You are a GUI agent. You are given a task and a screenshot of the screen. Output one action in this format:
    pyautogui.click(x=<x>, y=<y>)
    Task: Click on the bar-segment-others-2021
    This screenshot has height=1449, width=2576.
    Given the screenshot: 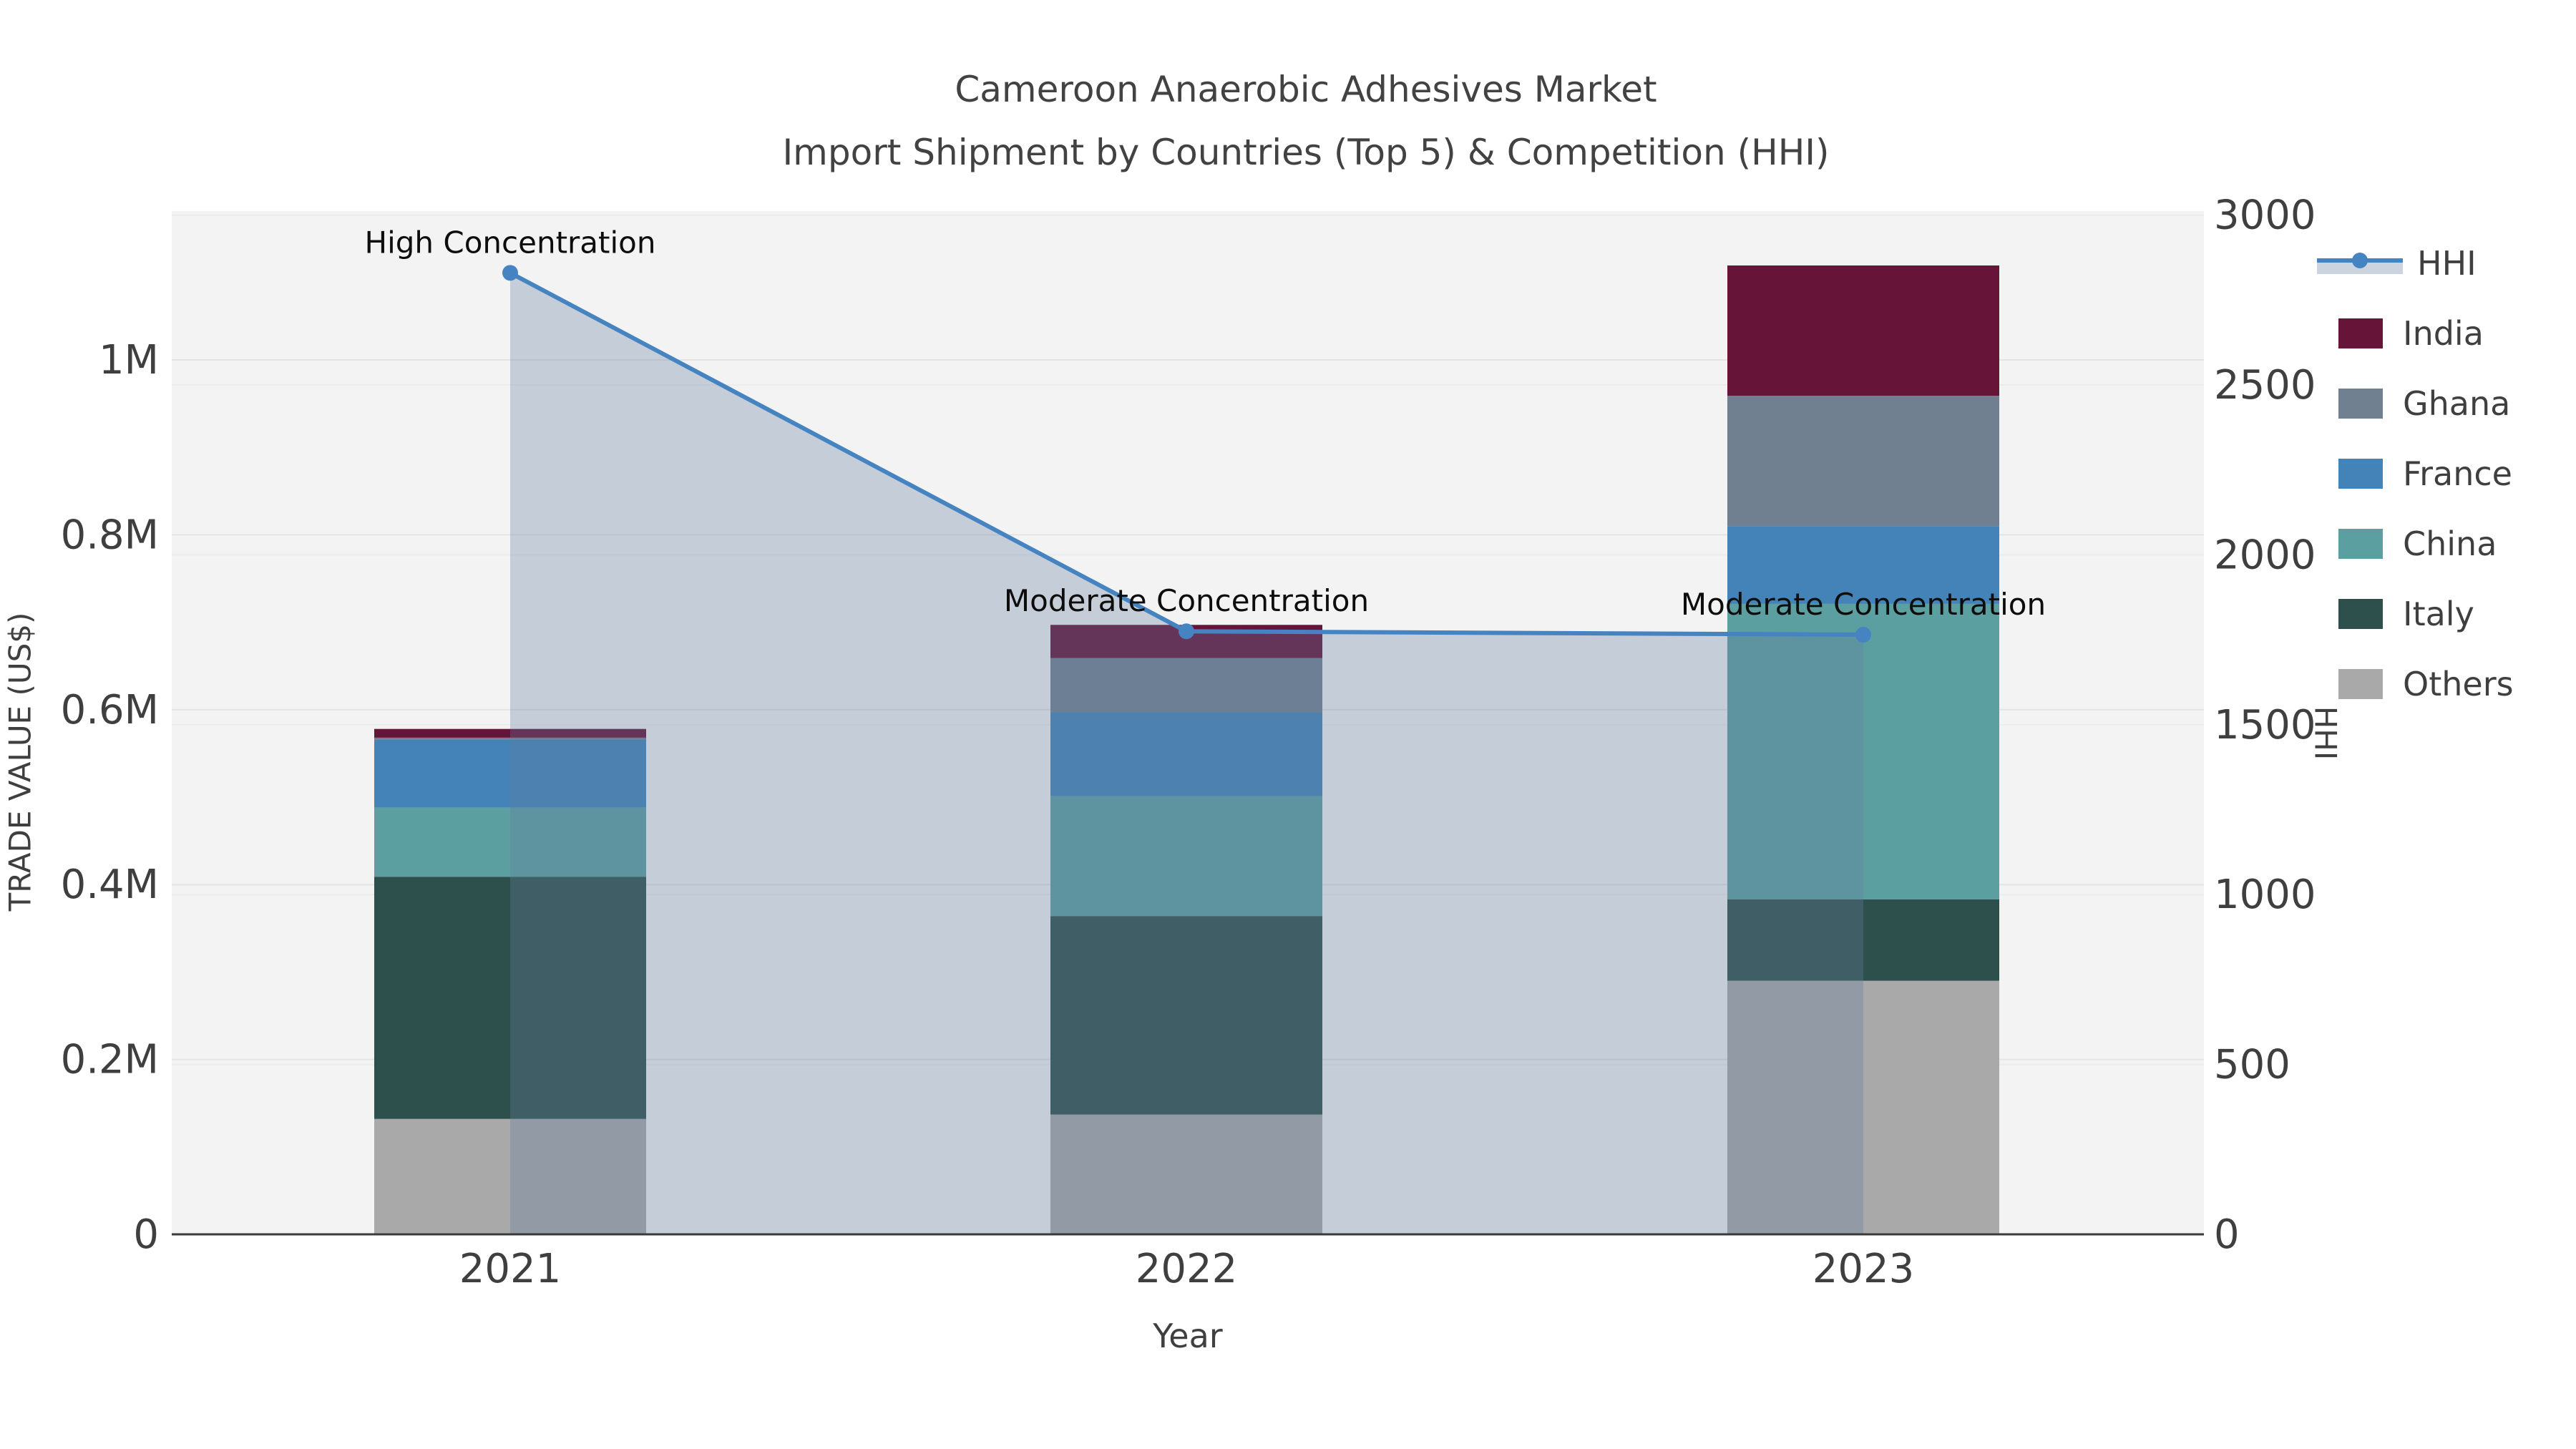 What is the action you would take?
    pyautogui.click(x=510, y=1176)
    